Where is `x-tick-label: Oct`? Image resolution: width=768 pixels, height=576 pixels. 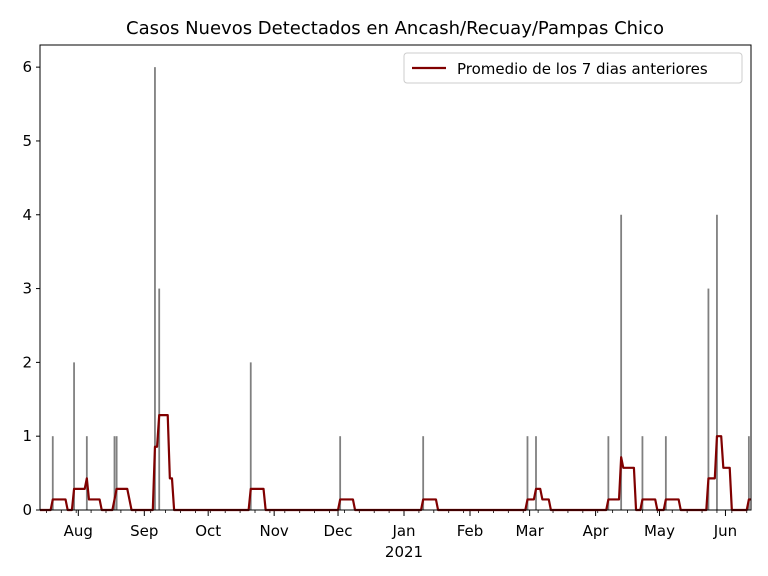 x-tick-label: Oct is located at coordinates (208, 531).